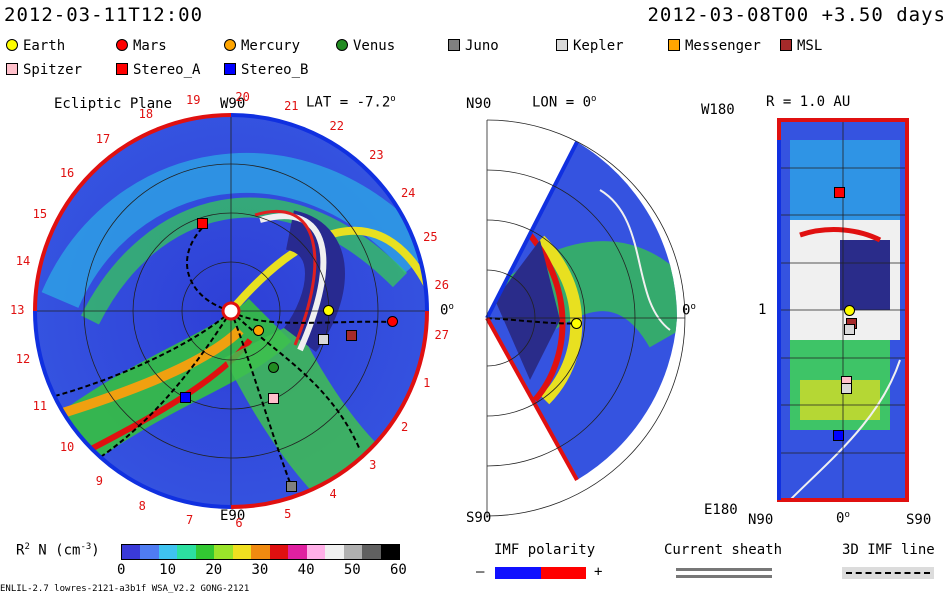  I want to click on meridional-grid, so click(586, 318).